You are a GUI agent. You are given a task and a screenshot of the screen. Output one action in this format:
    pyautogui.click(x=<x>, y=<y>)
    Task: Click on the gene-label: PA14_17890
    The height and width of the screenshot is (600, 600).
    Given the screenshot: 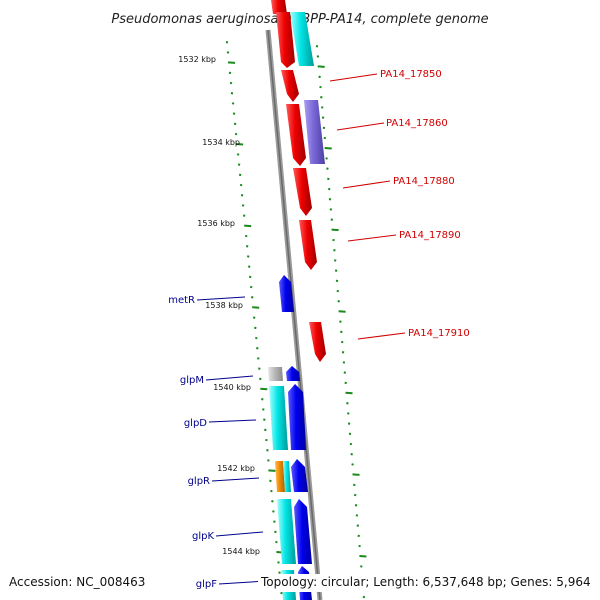 What is the action you would take?
    pyautogui.click(x=430, y=235)
    